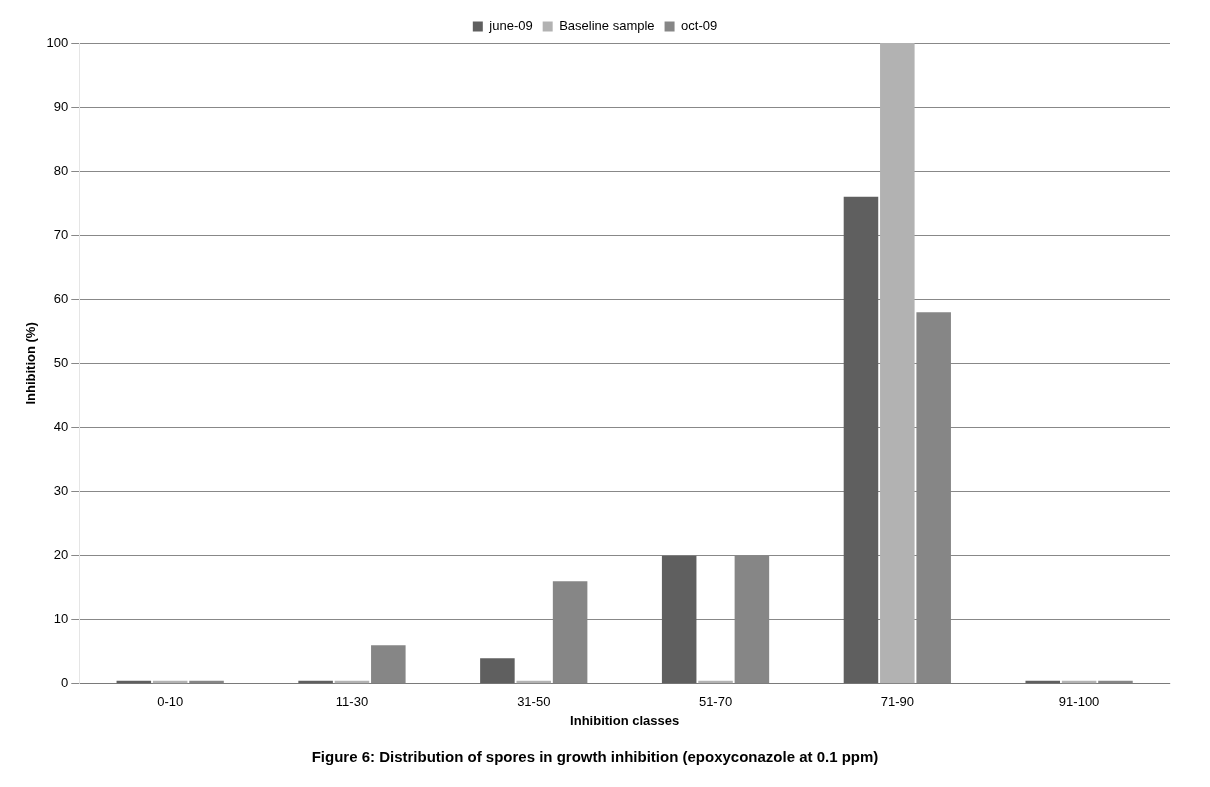 The height and width of the screenshot is (787, 1210). Describe the element at coordinates (61, 619) in the screenshot. I see `y-tick-label: 10` at that location.